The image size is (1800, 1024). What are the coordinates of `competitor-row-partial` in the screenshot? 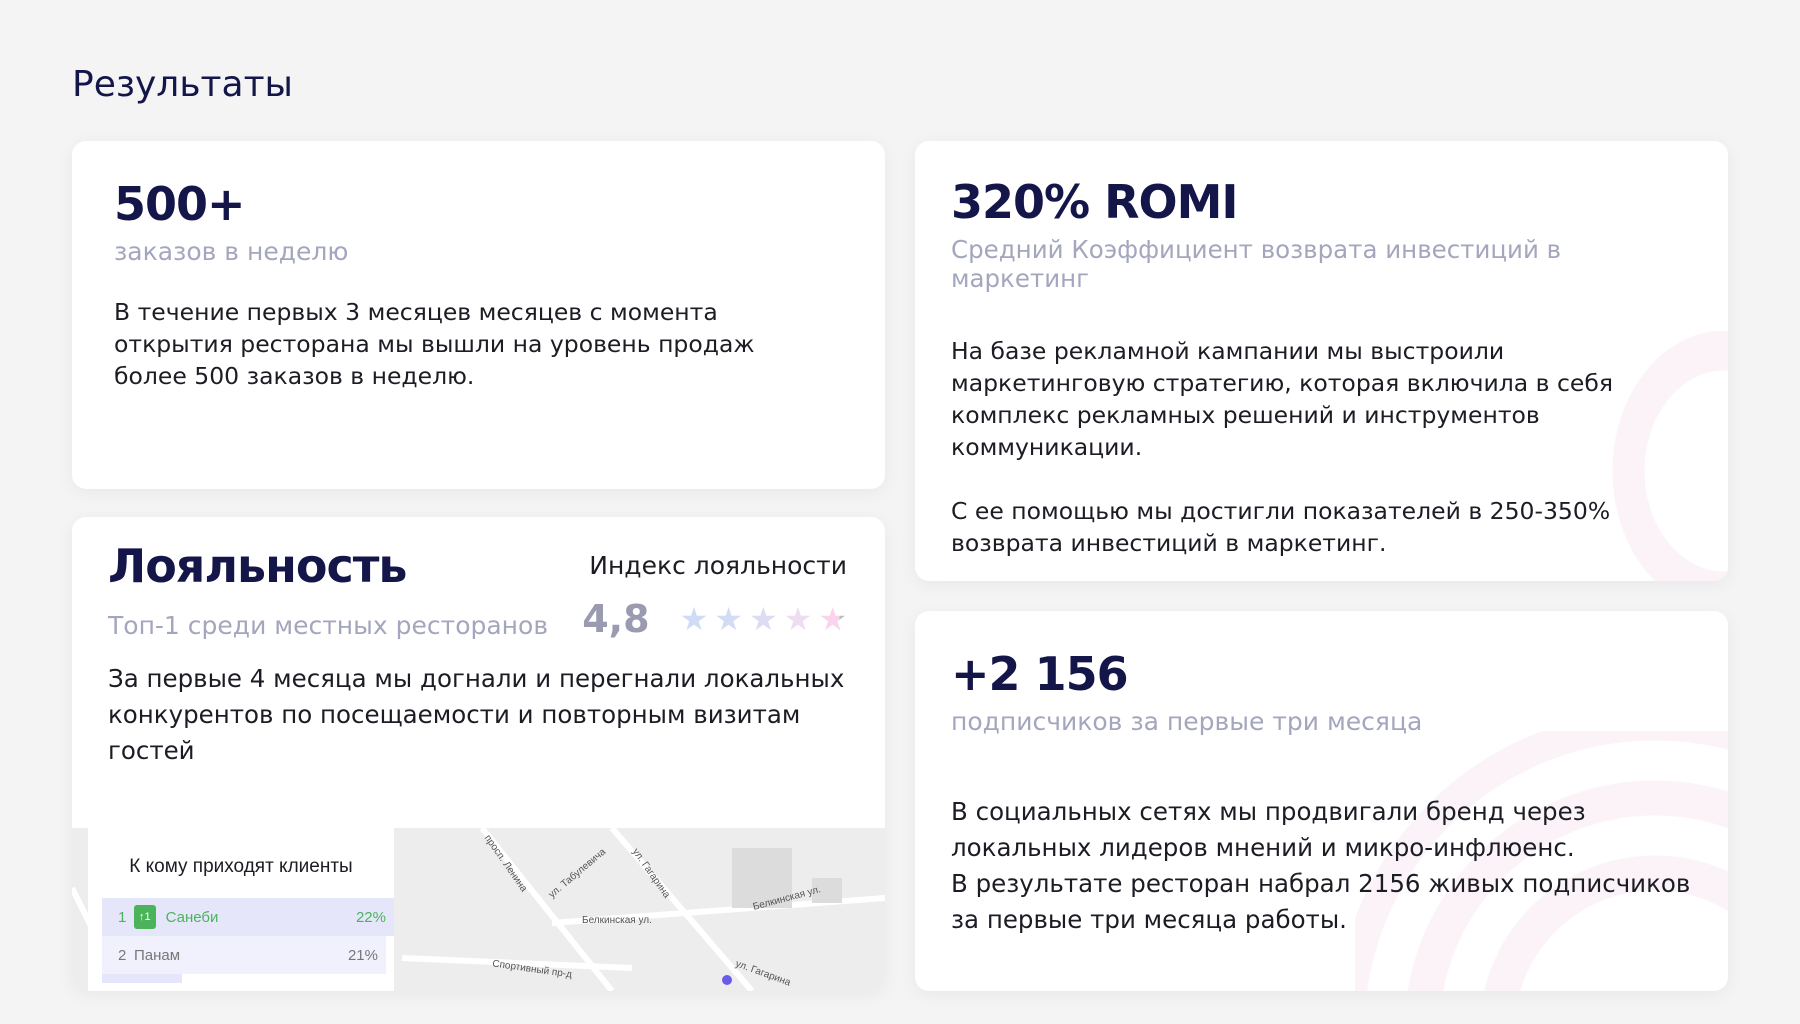 It's located at (142, 978).